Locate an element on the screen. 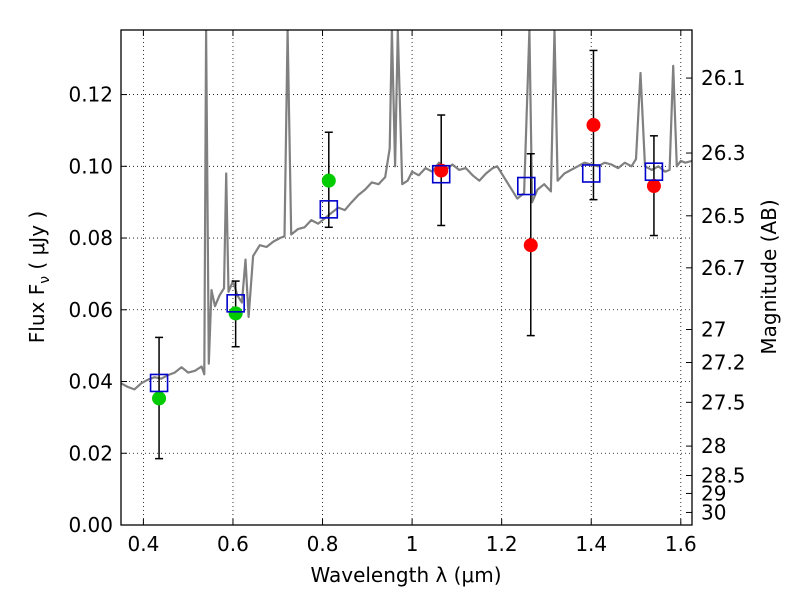 This screenshot has width=800, height=600. y2-axis-label: Magnitude (AB) is located at coordinates (769, 276).